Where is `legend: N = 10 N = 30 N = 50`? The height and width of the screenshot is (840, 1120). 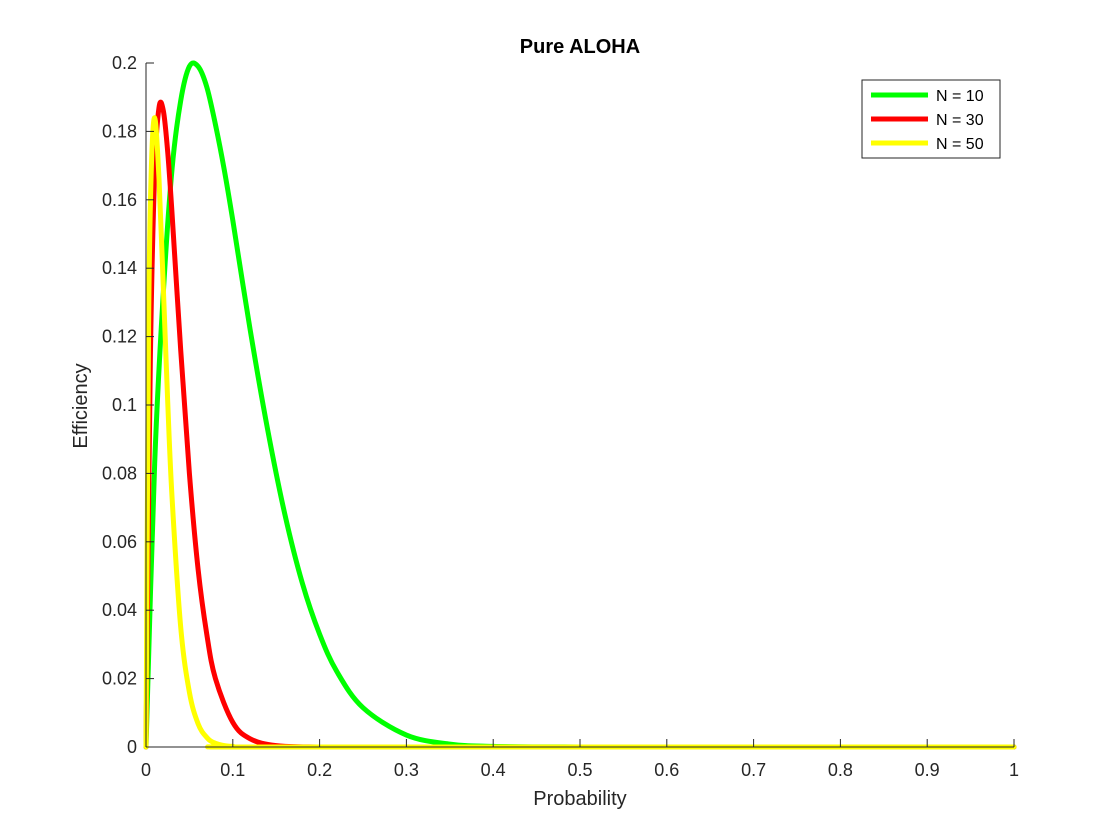
legend: N = 10 N = 30 N = 50 is located at coordinates (931, 119).